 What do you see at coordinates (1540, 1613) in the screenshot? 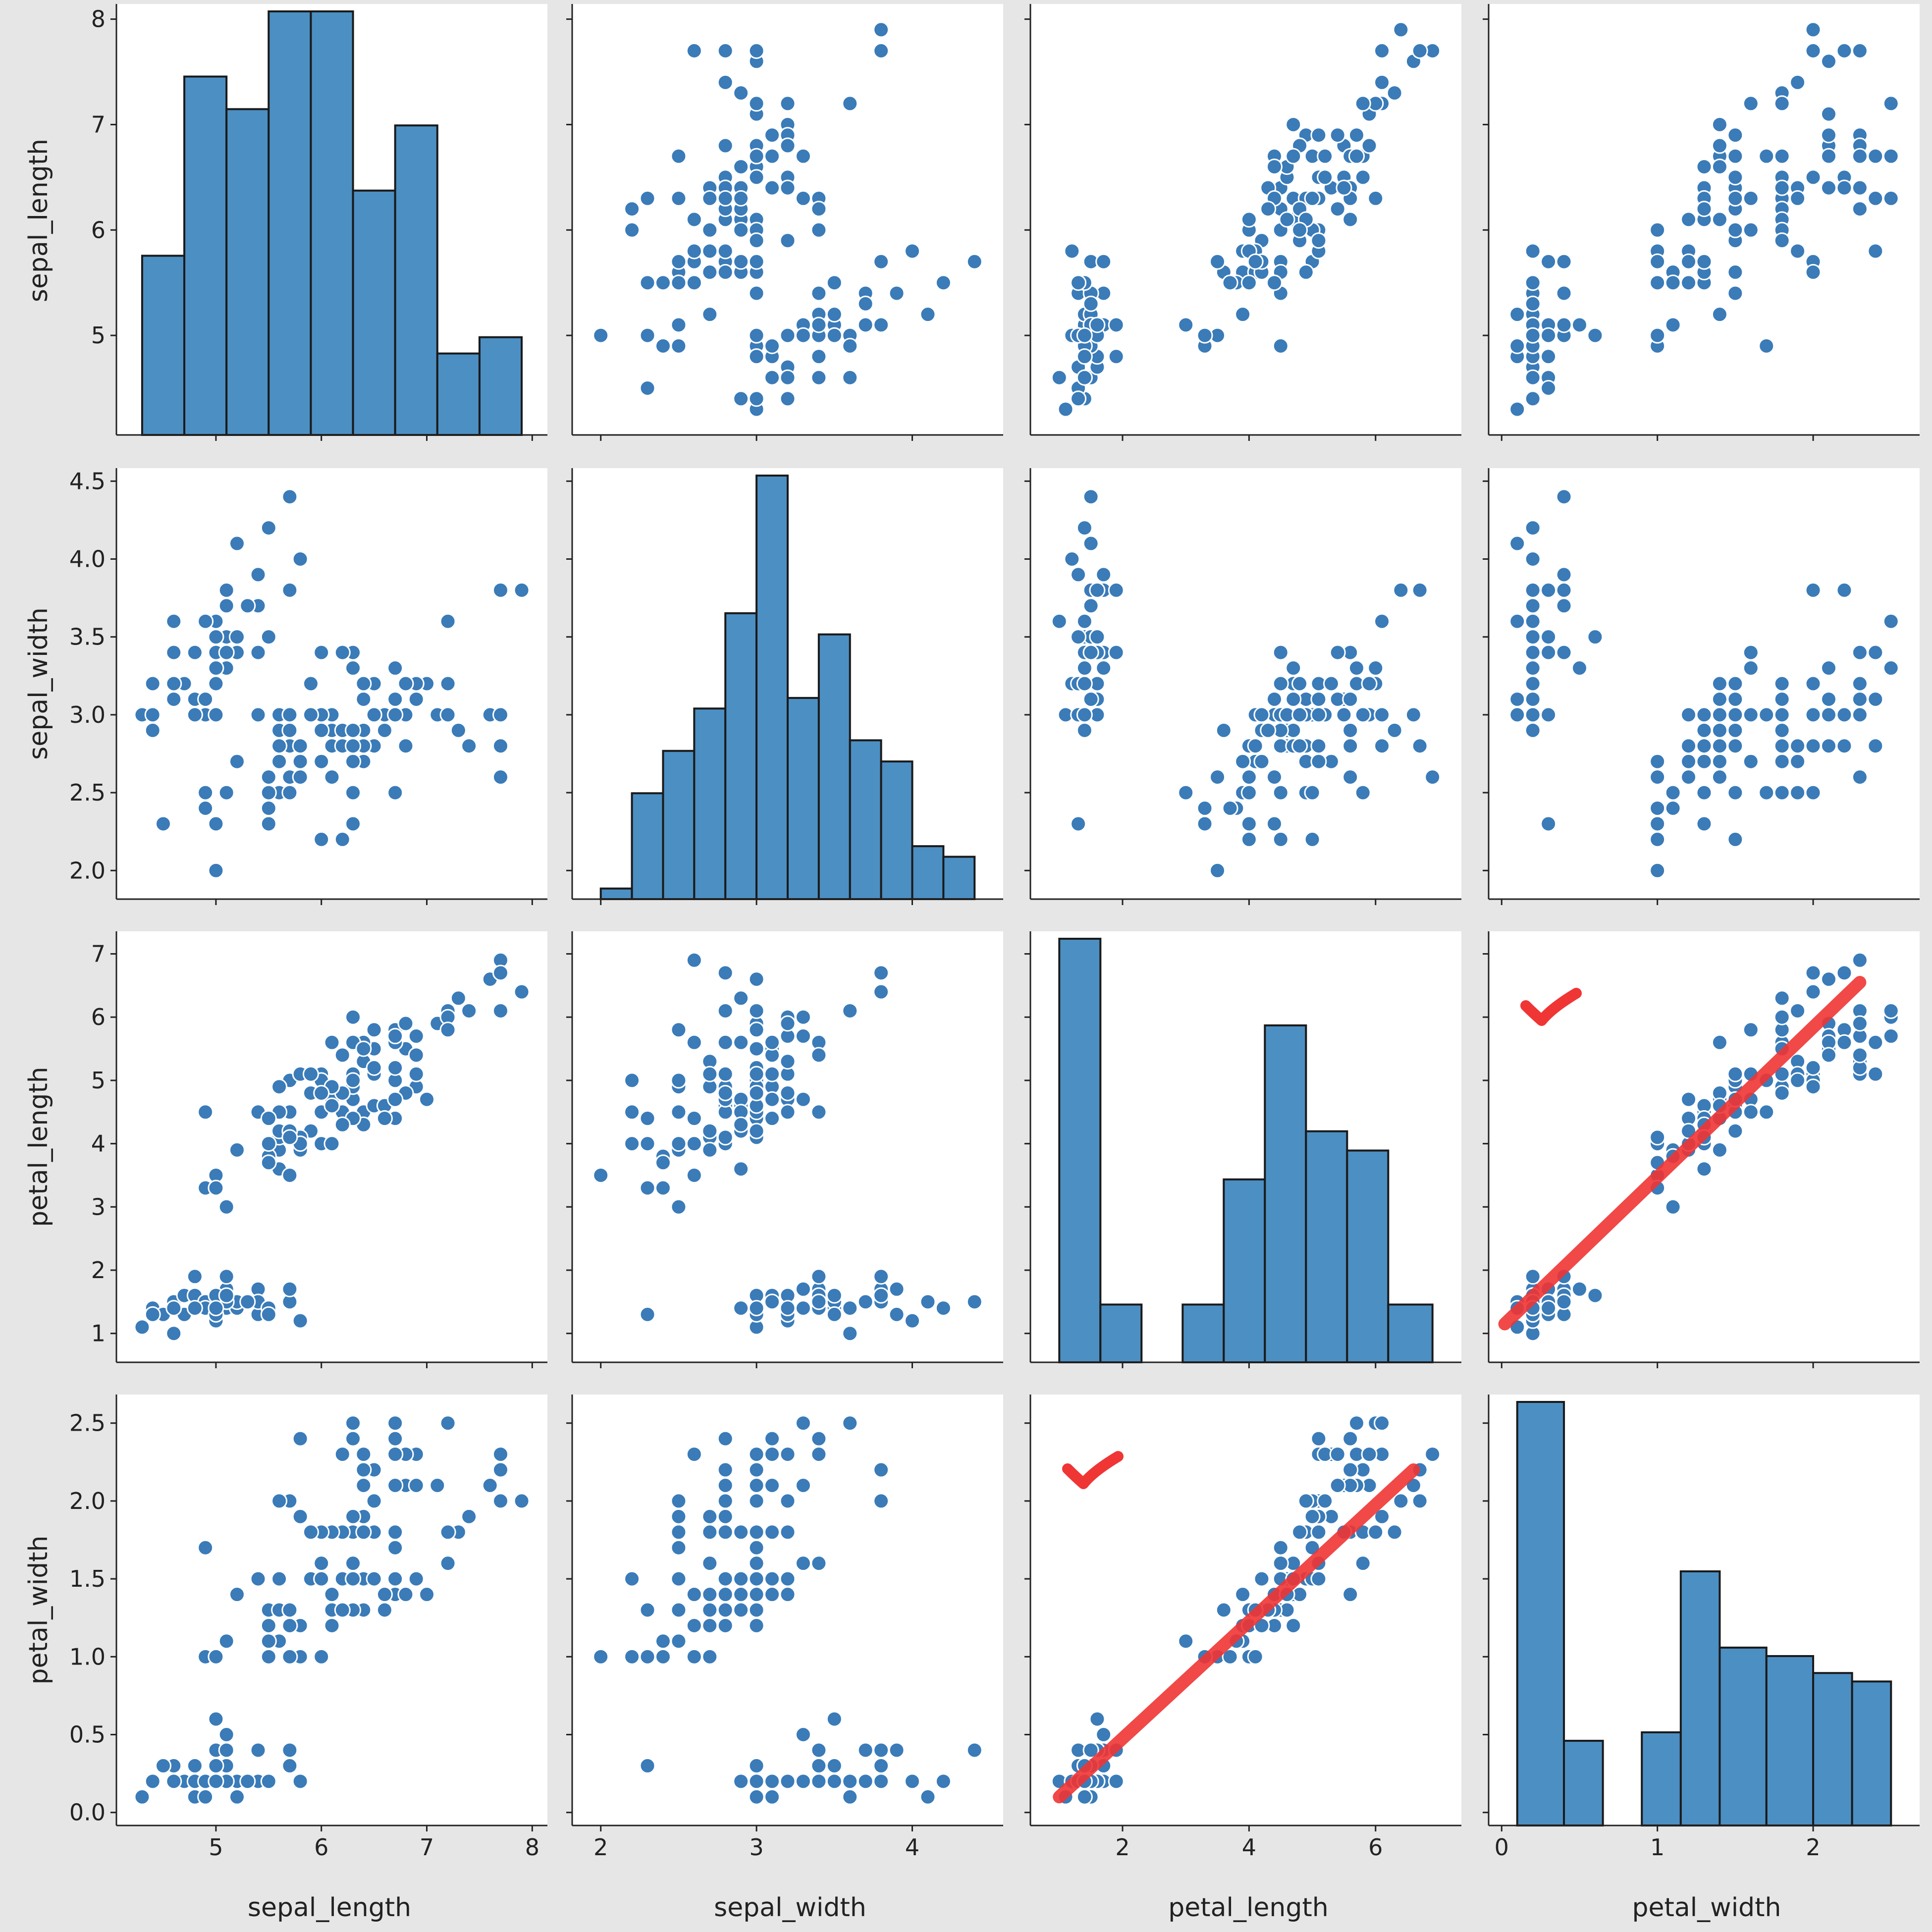
I see `histogram-bar` at bounding box center [1540, 1613].